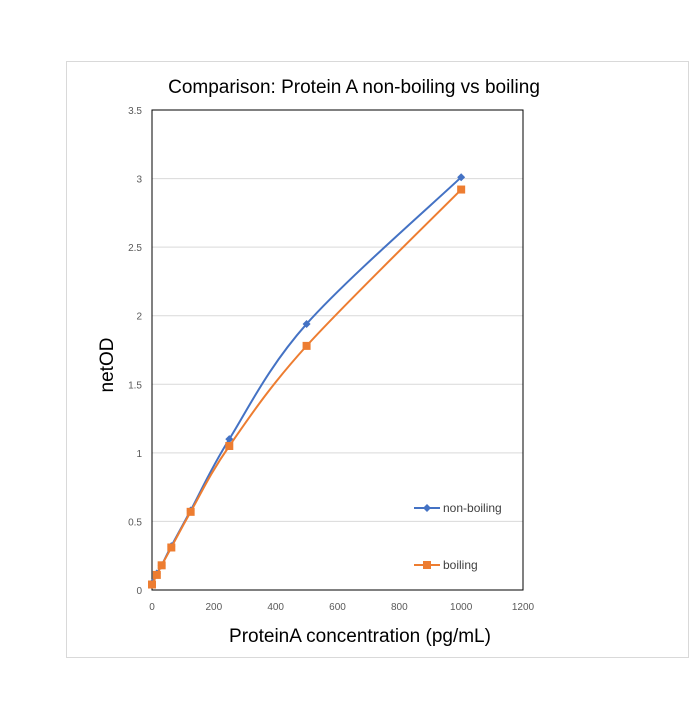 Image resolution: width=690 pixels, height=720 pixels. What do you see at coordinates (472, 508) in the screenshot?
I see `legend-label: non-boiling` at bounding box center [472, 508].